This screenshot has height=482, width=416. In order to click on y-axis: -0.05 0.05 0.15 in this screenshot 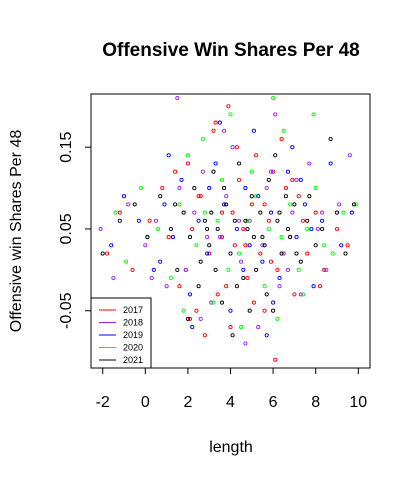, I will do `click(75, 230)`.